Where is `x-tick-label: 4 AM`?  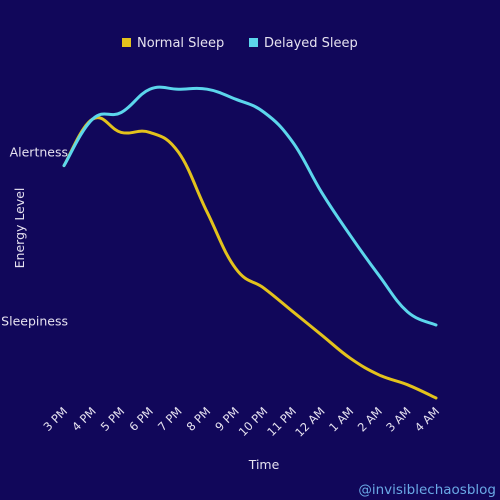
x-tick-label: 4 AM is located at coordinates (427, 419).